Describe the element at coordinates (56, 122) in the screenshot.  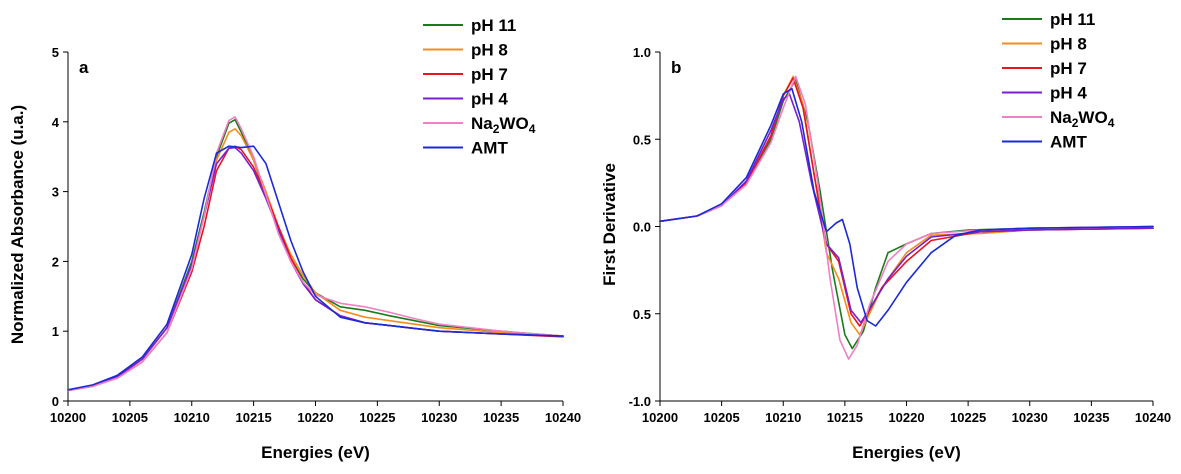
I see `y-tick-label: 4` at that location.